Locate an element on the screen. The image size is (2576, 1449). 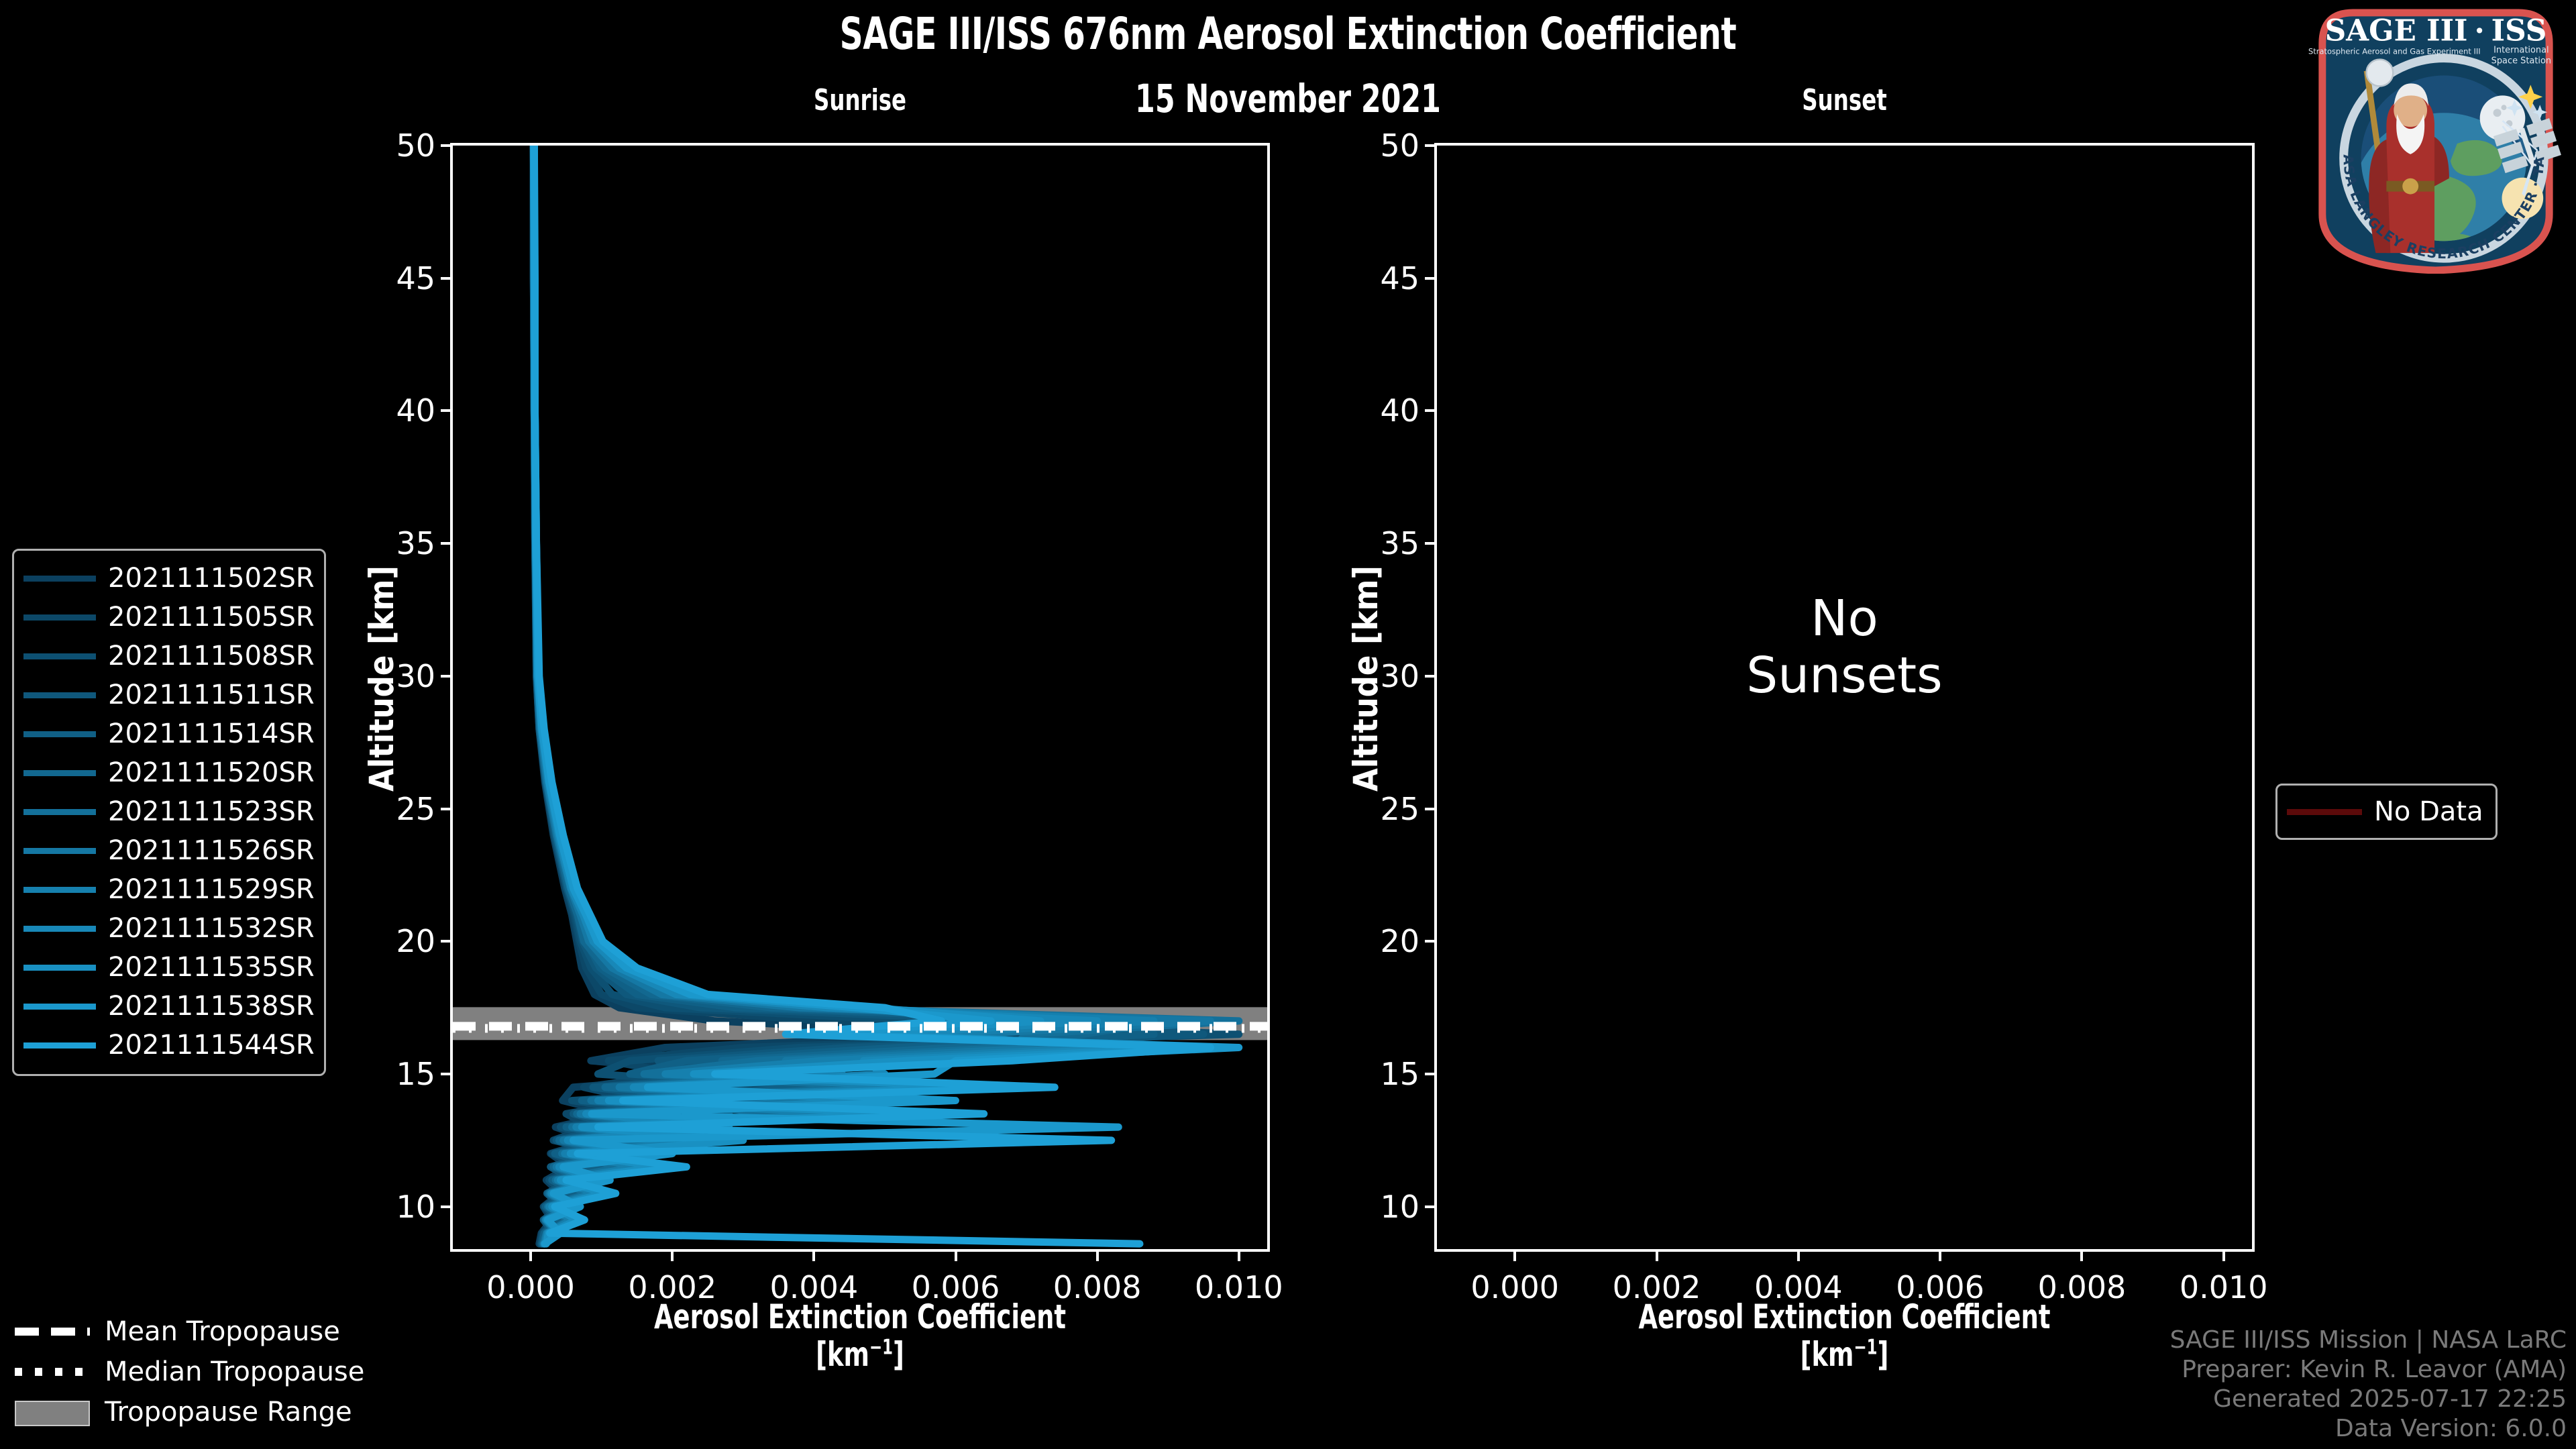
legend-item-label: 2021111526SR is located at coordinates (211, 850).